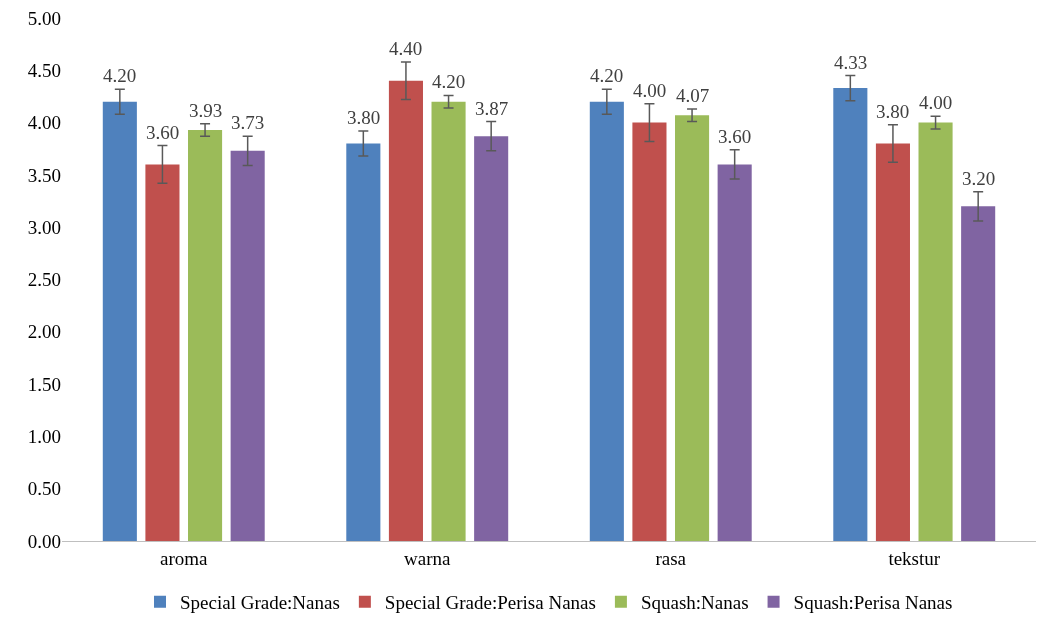 The image size is (1056, 633). What do you see at coordinates (44, 437) in the screenshot?
I see `y-tick-label: 1.00` at bounding box center [44, 437].